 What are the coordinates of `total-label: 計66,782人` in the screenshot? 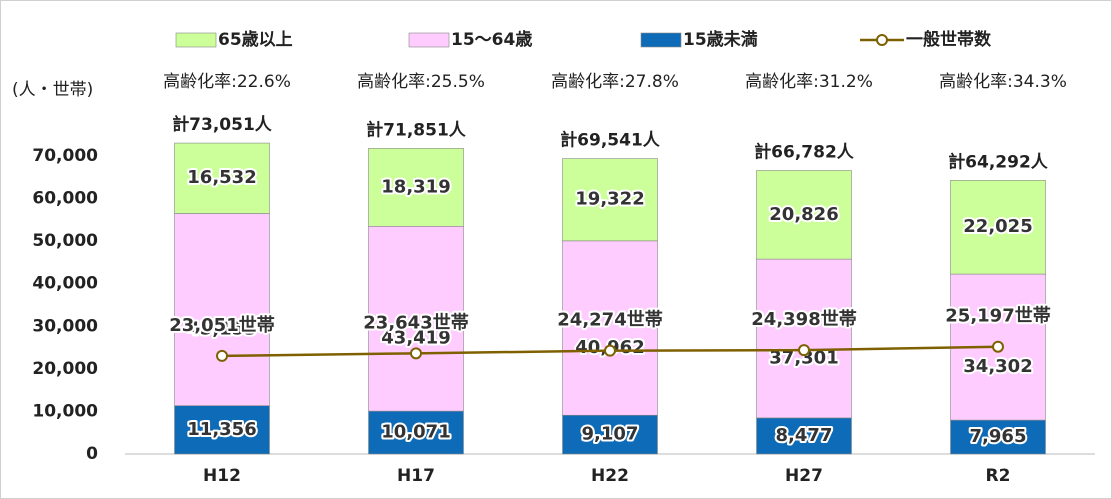 It's located at (804, 151).